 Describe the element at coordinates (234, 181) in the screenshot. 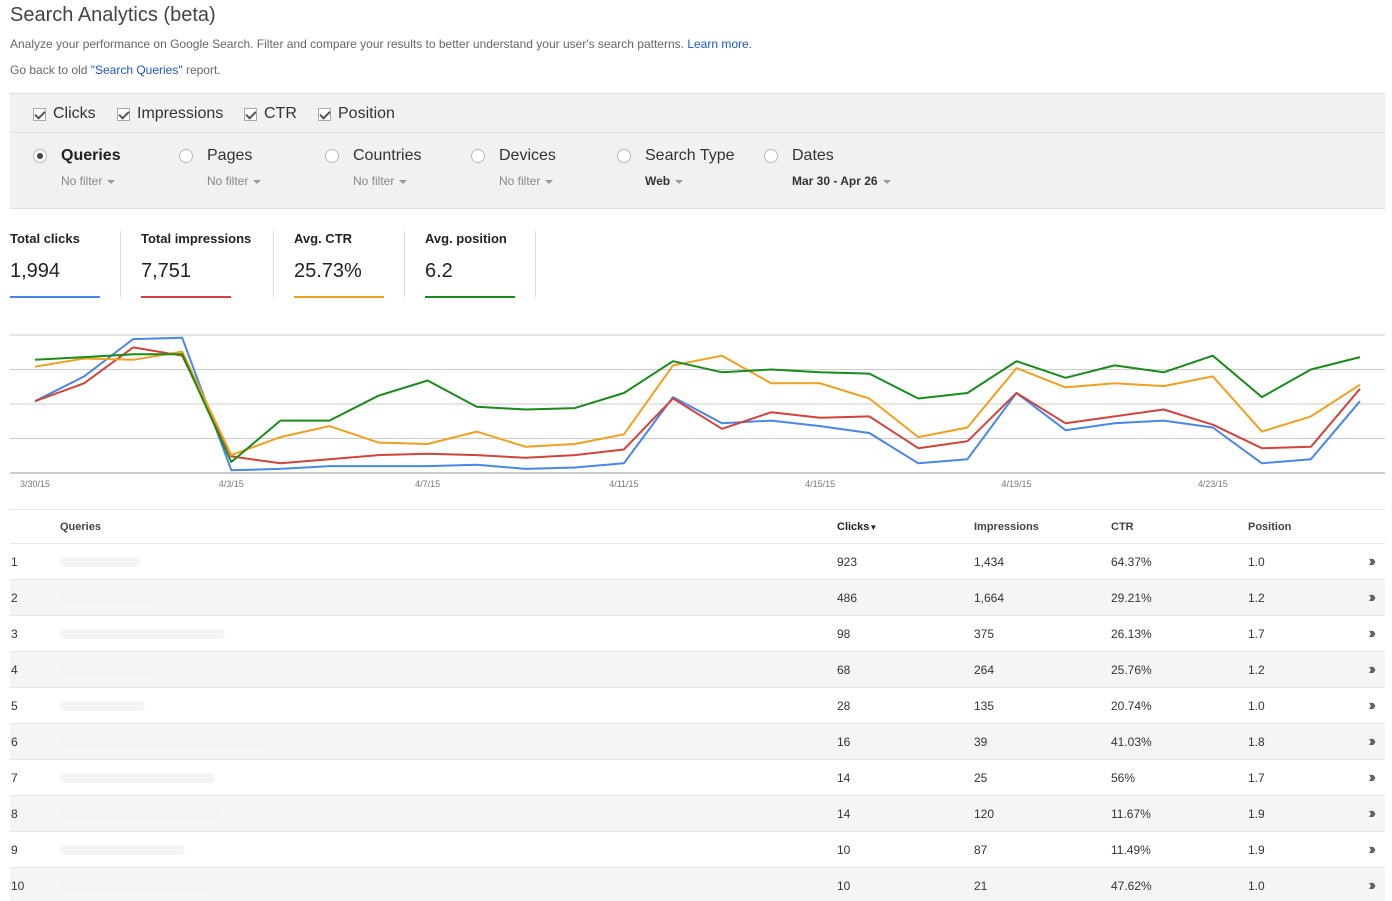

I see `pages-filter-dropdown: No filter` at that location.